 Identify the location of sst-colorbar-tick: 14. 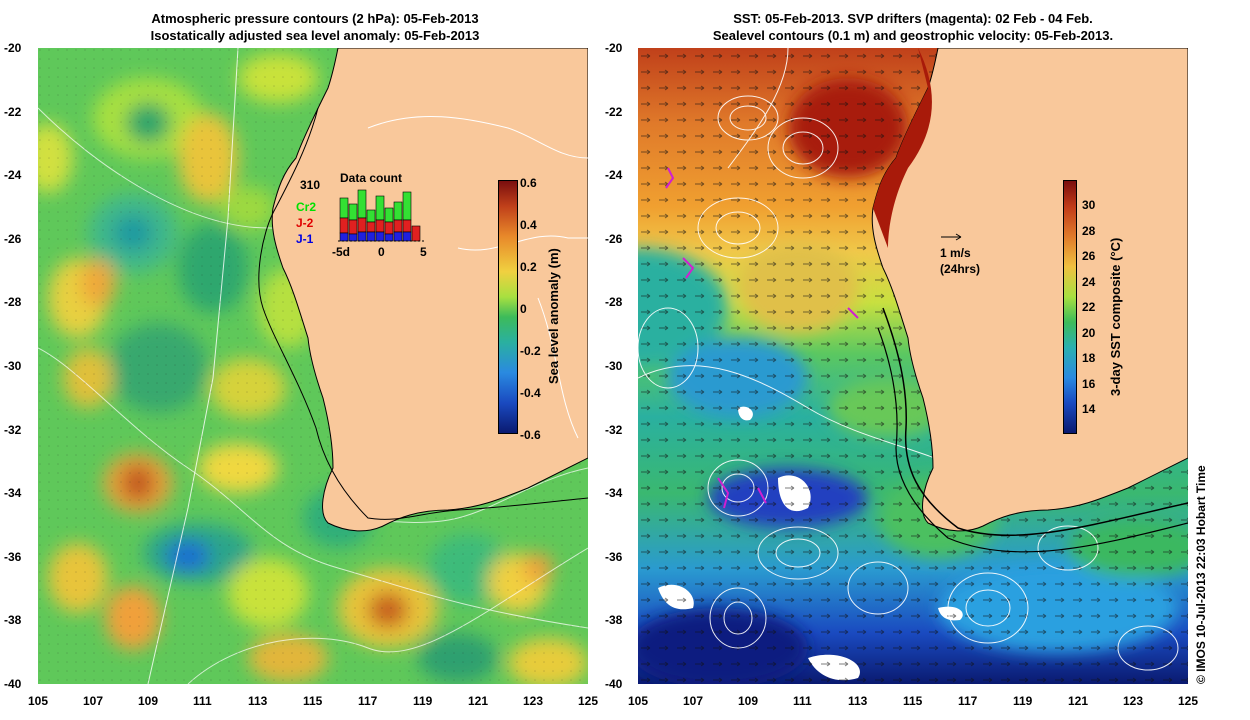
(1089, 409).